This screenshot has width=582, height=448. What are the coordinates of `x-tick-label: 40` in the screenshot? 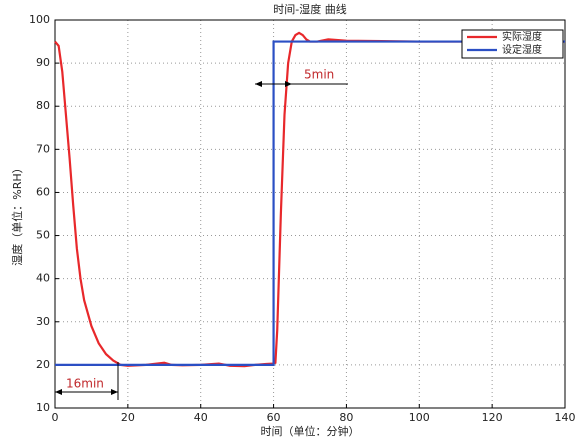 It's located at (201, 417).